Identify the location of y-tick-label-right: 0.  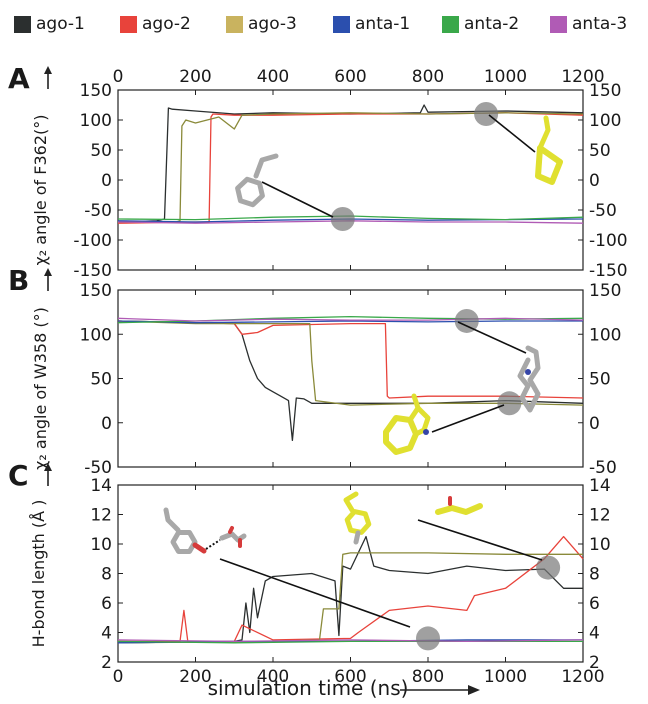
(594, 424).